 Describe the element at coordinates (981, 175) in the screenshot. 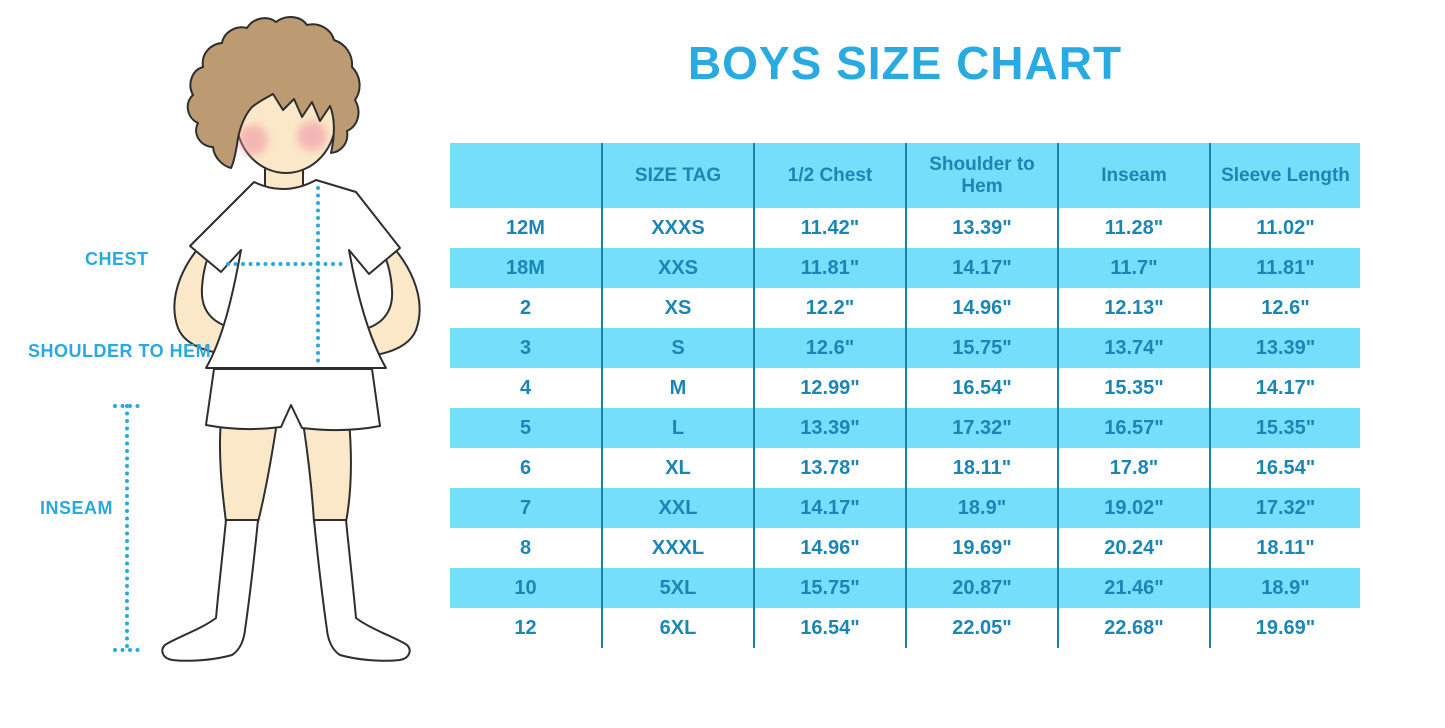

I see `header-cell: Shoulder to Hem` at that location.